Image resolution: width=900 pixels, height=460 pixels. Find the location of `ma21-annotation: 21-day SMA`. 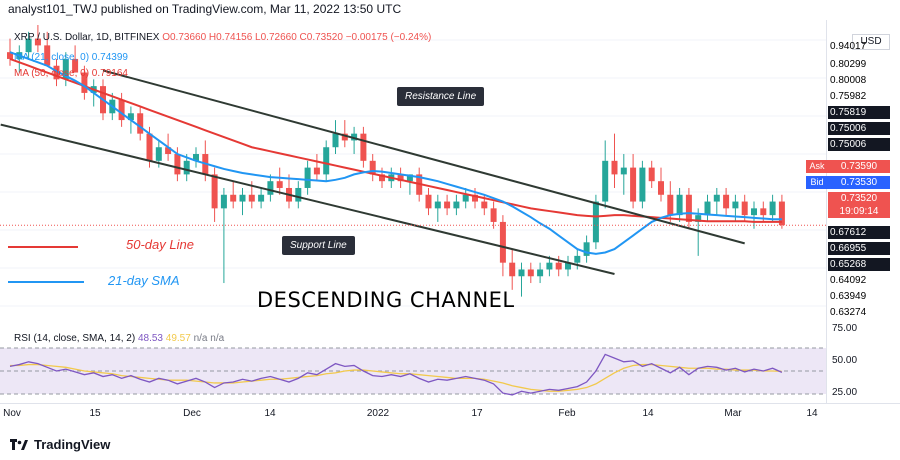

ma21-annotation: 21-day SMA is located at coordinates (144, 280).